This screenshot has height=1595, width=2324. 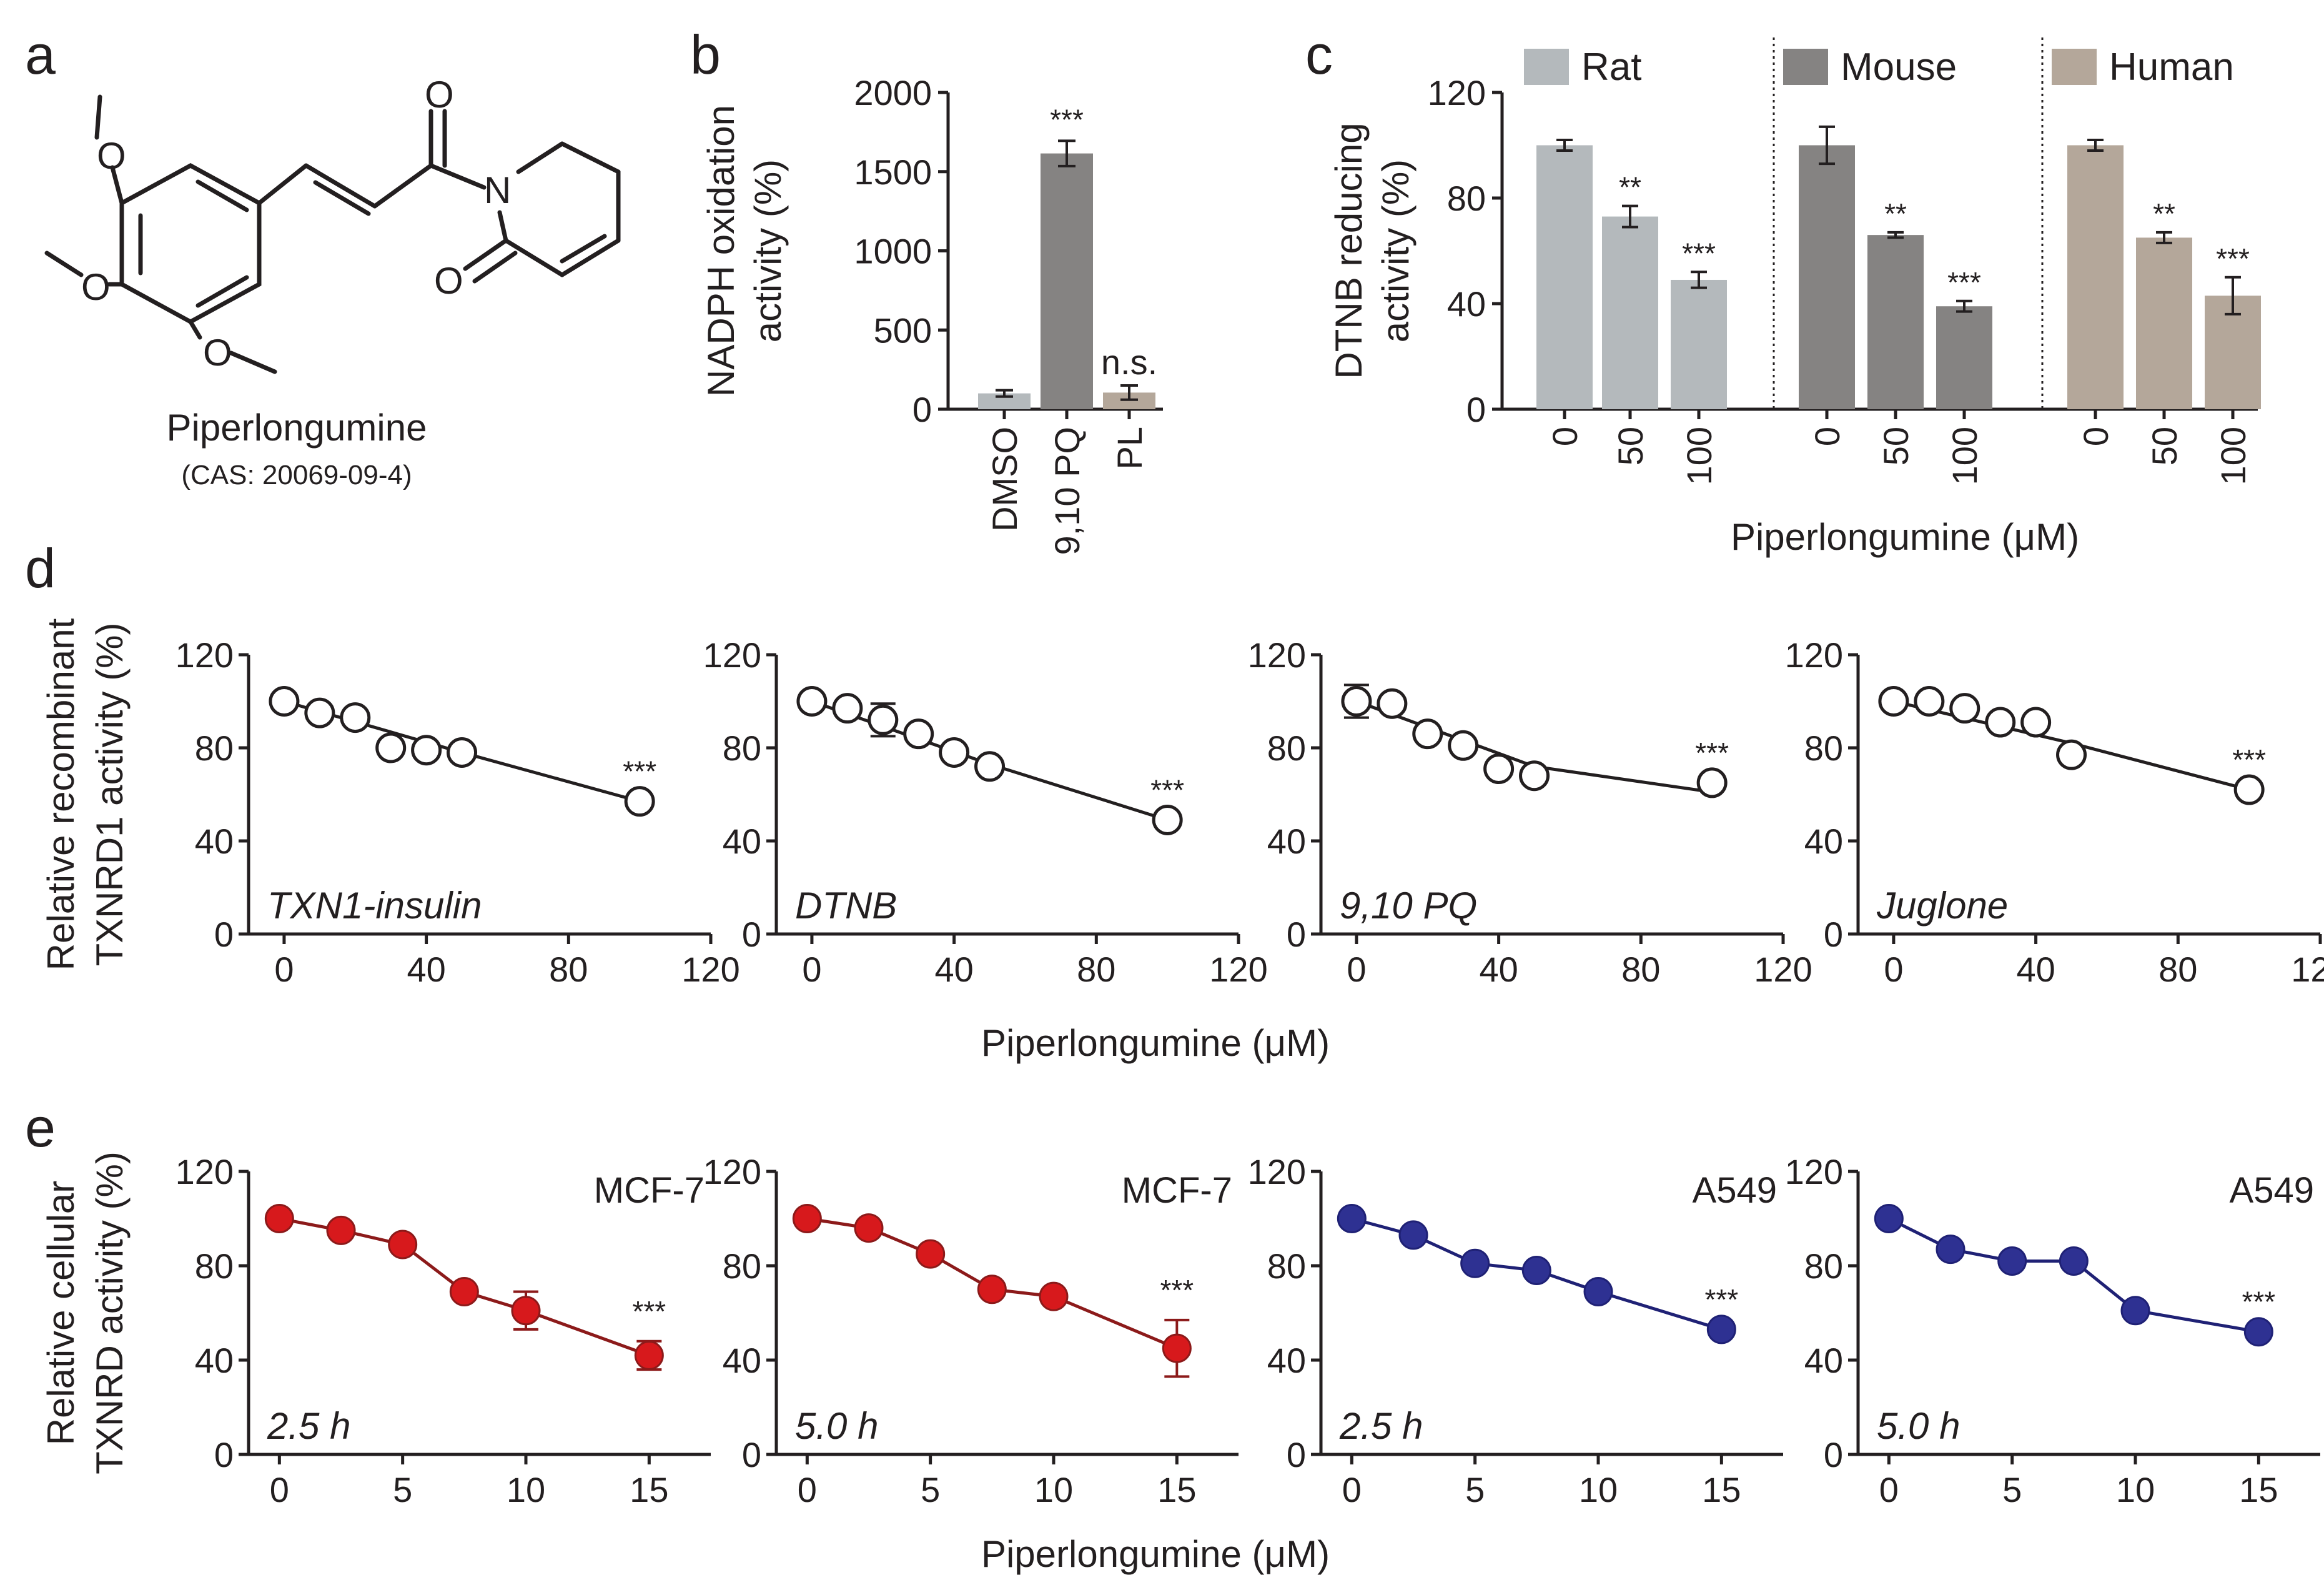 I want to click on atom-o-2: O, so click(x=96, y=287).